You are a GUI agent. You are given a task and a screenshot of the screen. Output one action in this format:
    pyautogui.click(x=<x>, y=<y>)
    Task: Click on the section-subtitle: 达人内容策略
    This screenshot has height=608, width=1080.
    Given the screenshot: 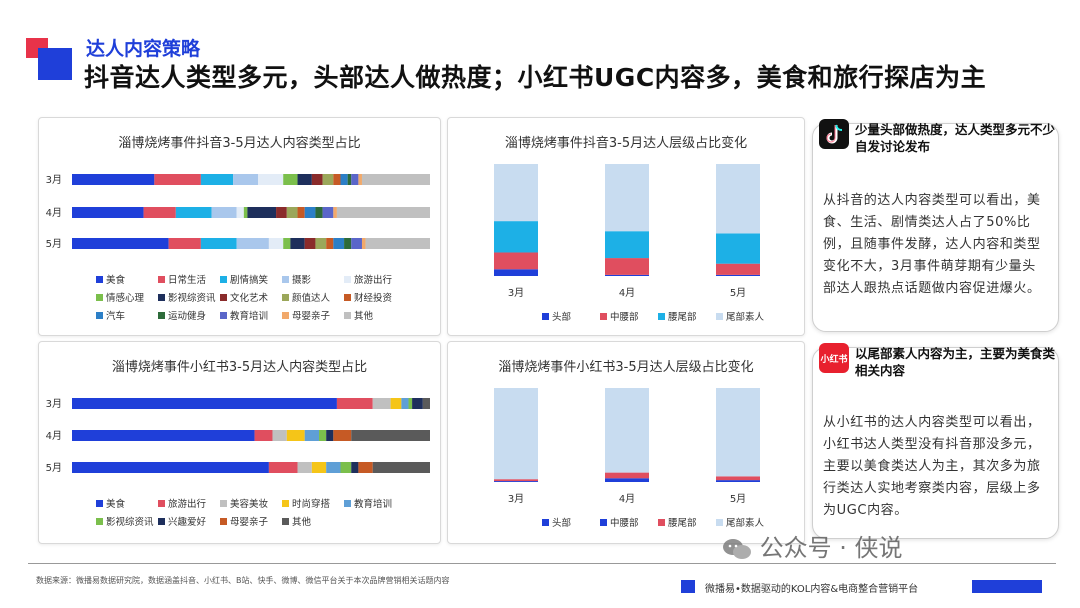 What is the action you would take?
    pyautogui.click(x=143, y=49)
    